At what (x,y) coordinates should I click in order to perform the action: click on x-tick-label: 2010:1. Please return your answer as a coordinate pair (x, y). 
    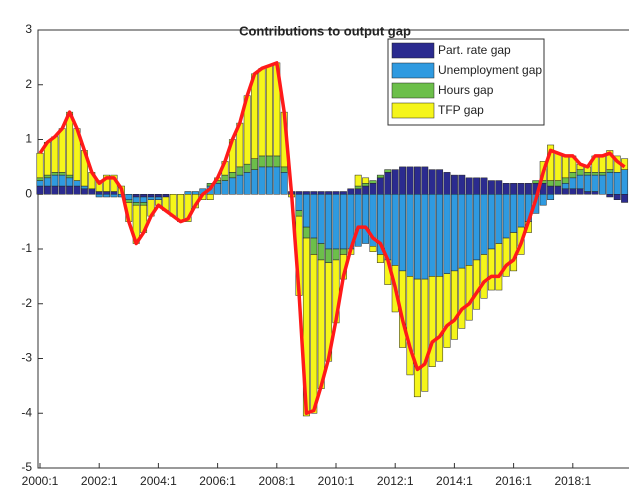
    Looking at the image, I should click on (336, 481).